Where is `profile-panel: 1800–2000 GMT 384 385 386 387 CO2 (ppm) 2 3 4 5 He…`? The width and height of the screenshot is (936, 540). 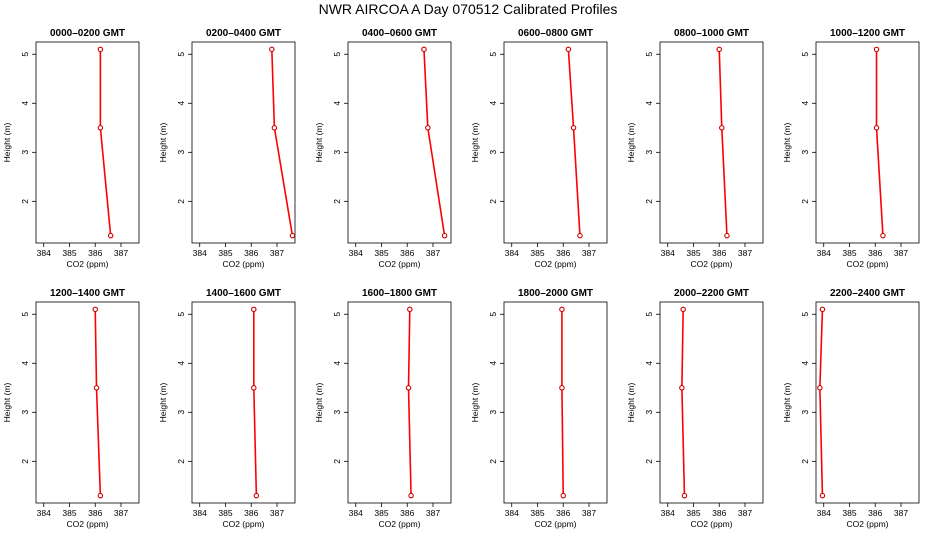
profile-panel: 1800–2000 GMT 384 385 386 387 CO2 (ppm) 2 3 4 5 He… is located at coordinates (539, 408).